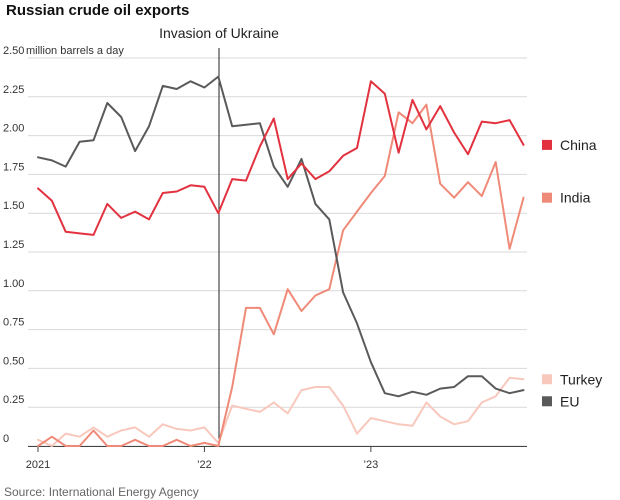 Image resolution: width=620 pixels, height=500 pixels. What do you see at coordinates (281, 411) in the screenshot?
I see `series-line-turkey` at bounding box center [281, 411].